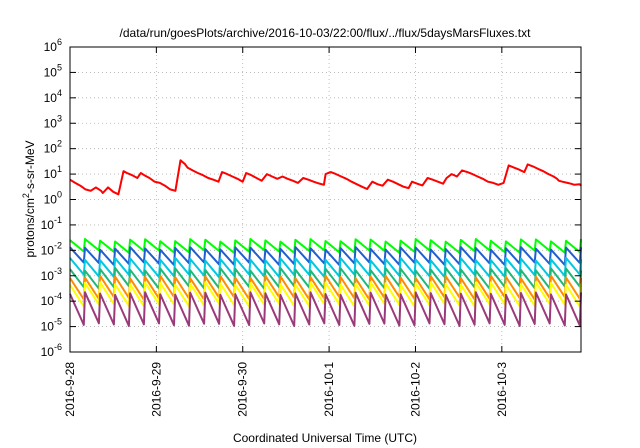 The height and width of the screenshot is (448, 640). I want to click on y-tick-label: 10⁻³, so click(51, 274).